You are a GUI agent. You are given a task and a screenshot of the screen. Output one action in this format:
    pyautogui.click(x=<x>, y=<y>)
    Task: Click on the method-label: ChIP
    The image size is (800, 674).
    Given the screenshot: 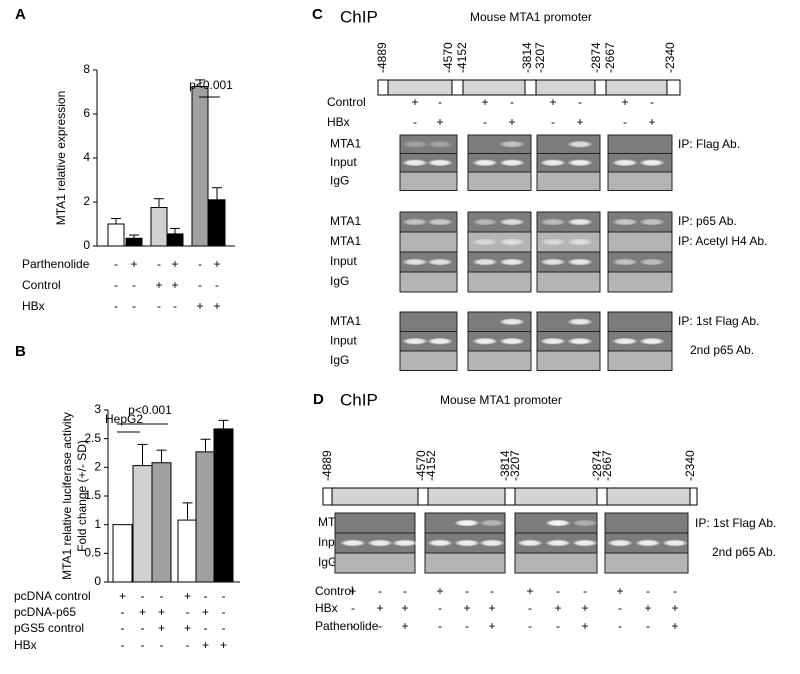 What is the action you would take?
    pyautogui.click(x=359, y=16)
    